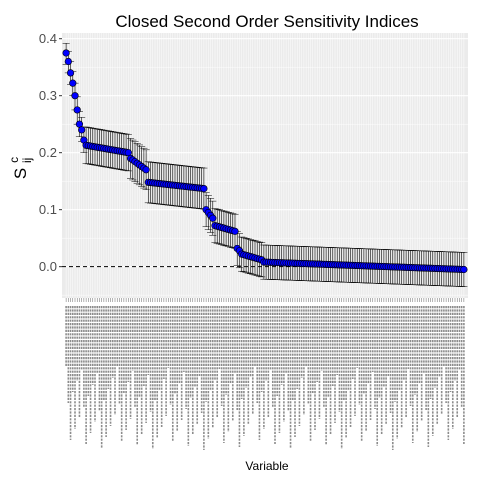  Describe the element at coordinates (48, 209) in the screenshot. I see `y-tick-label: 0.1` at that location.